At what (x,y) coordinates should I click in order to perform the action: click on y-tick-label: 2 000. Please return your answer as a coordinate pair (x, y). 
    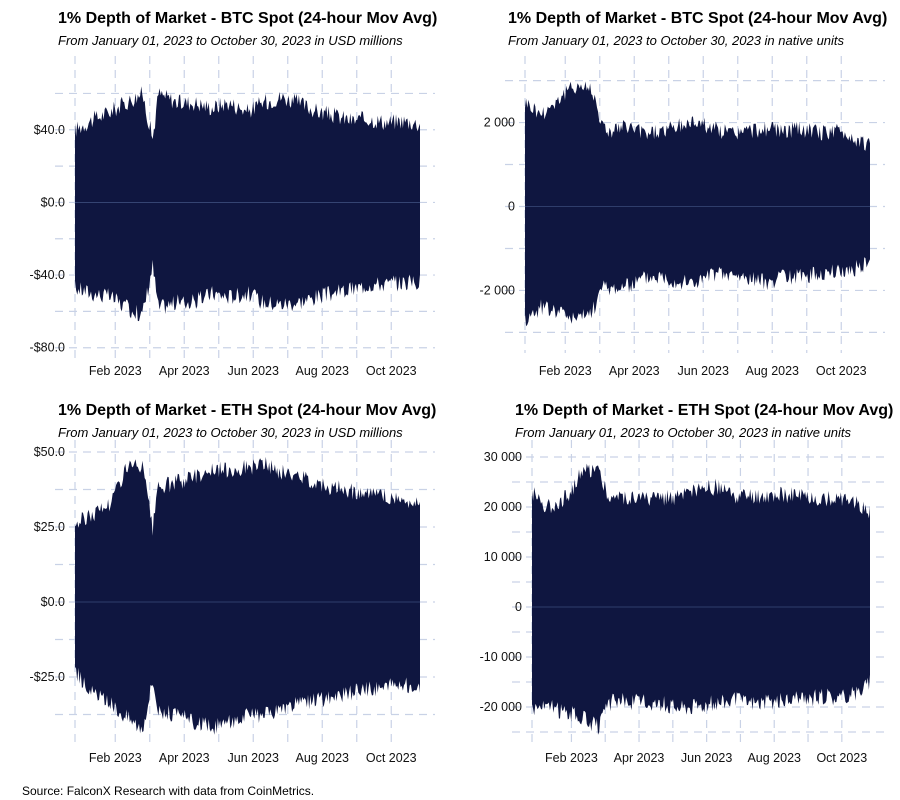
    Looking at the image, I should click on (499, 123).